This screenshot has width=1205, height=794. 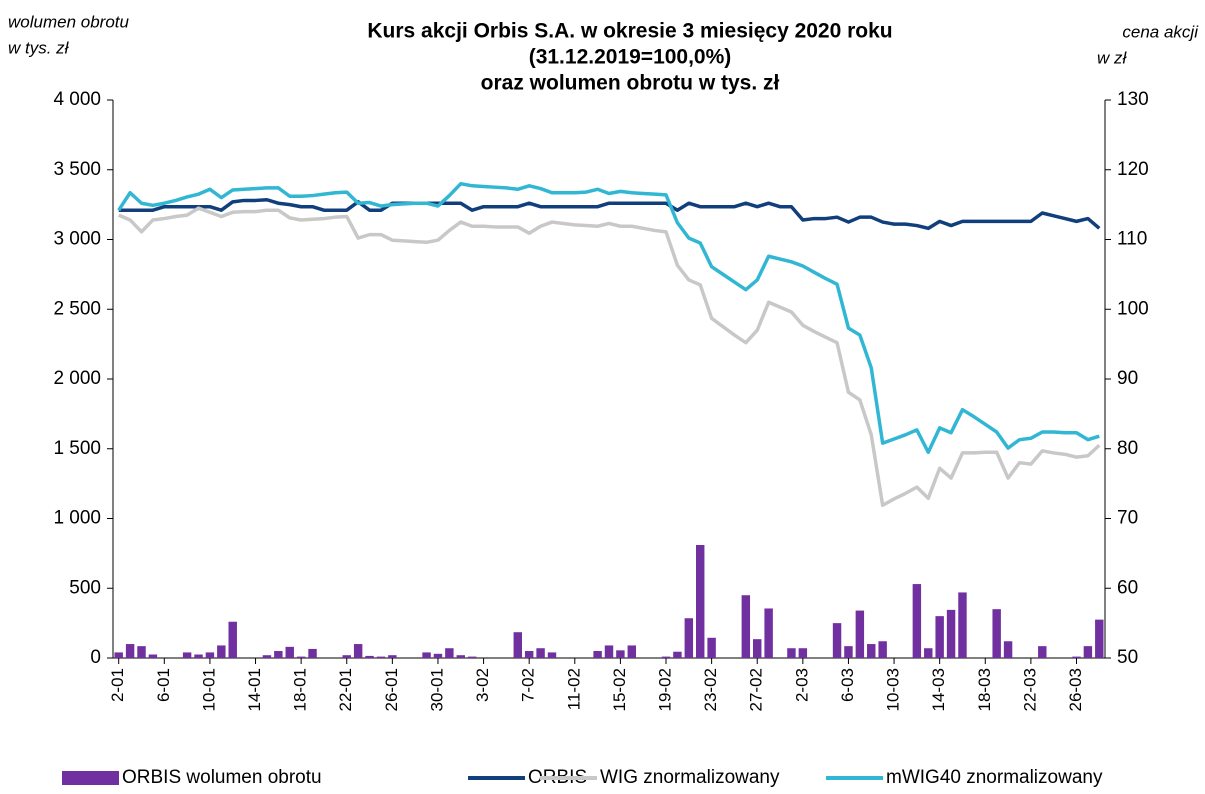 I want to click on y2-axis-title: cena akcji, so click(x=1160, y=31).